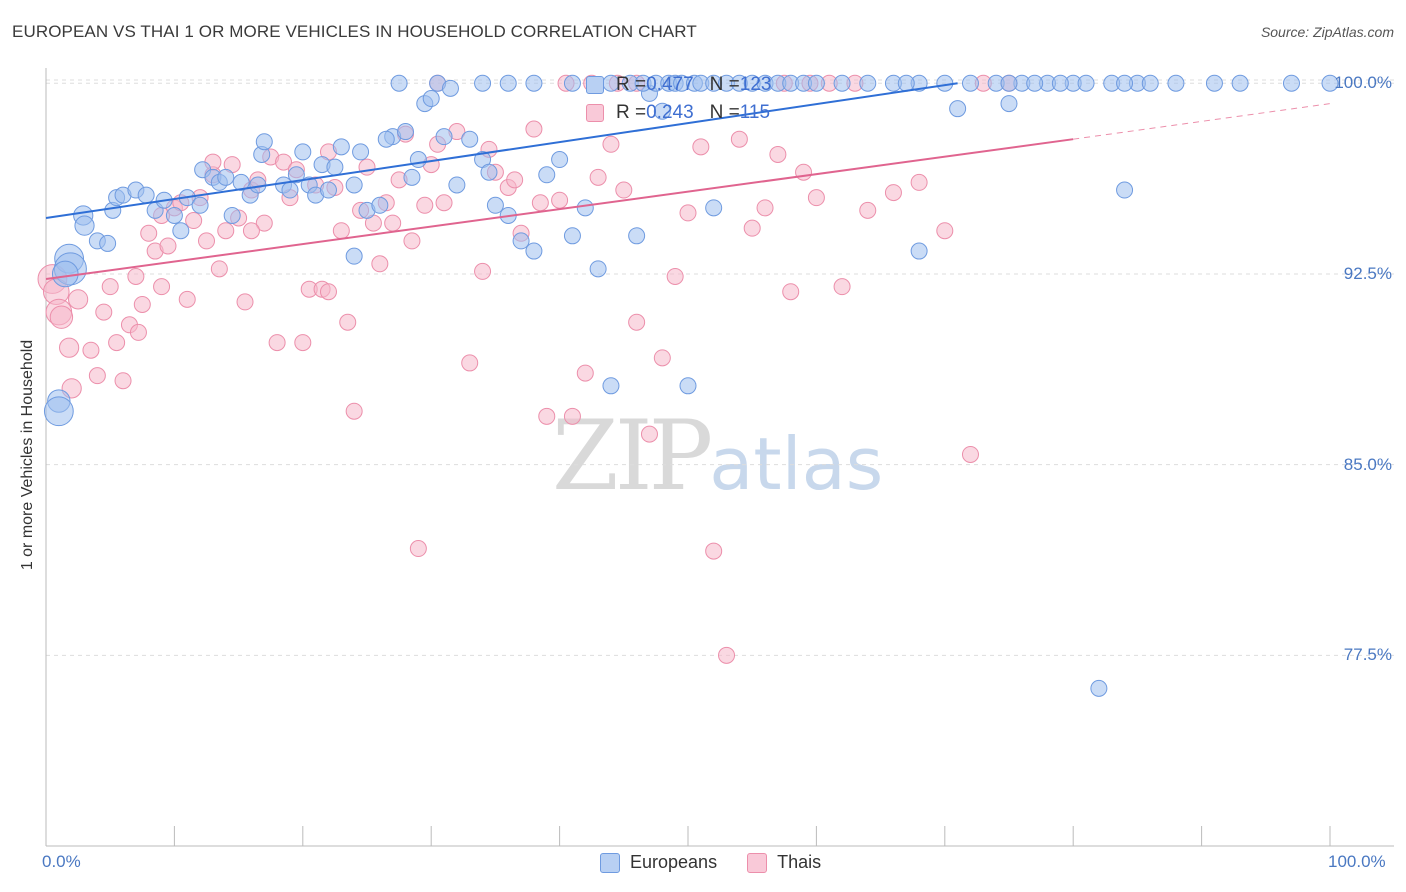  I want to click on thais-r-label: R =, so click(631, 112).